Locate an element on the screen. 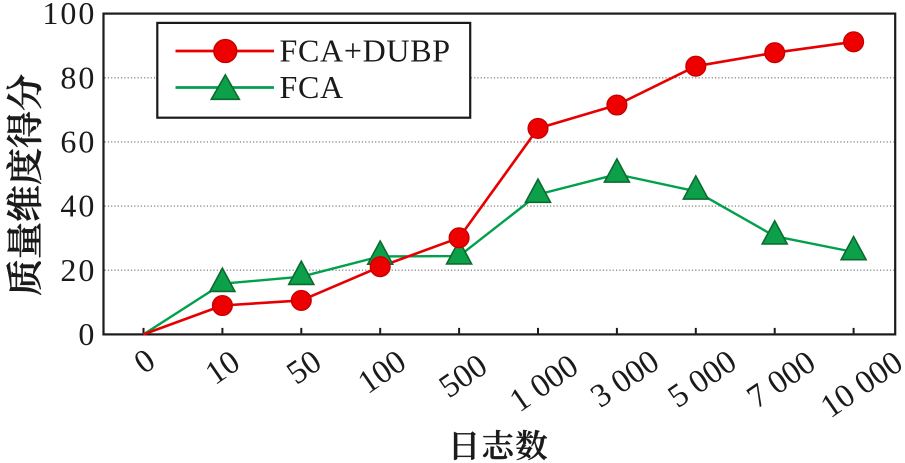 This screenshot has width=905, height=463. svg-text: 0 is located at coordinates (87, 334).